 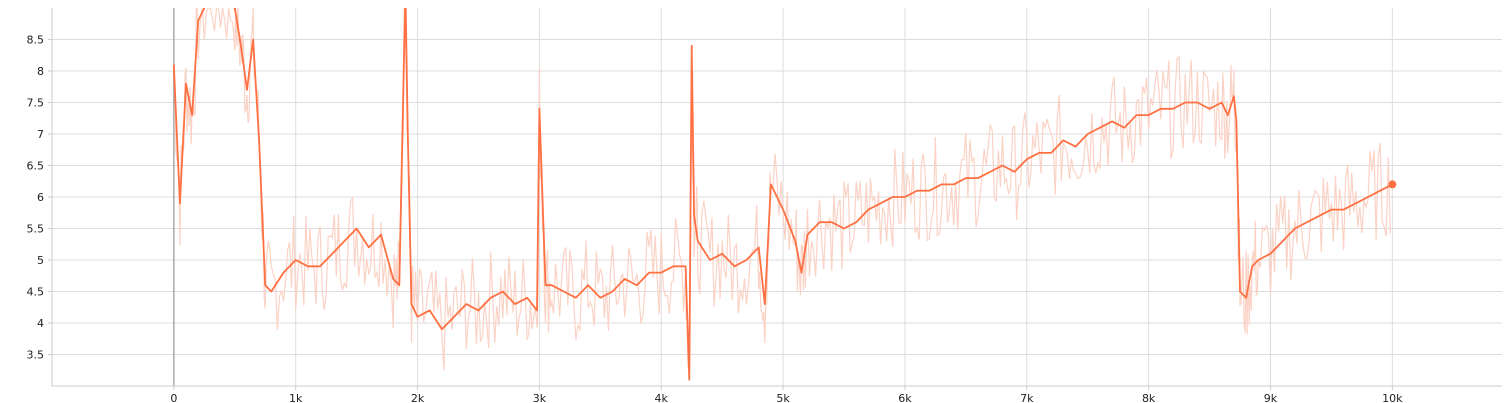 What do you see at coordinates (1027, 397) in the screenshot?
I see `x-tick-label: 7k` at bounding box center [1027, 397].